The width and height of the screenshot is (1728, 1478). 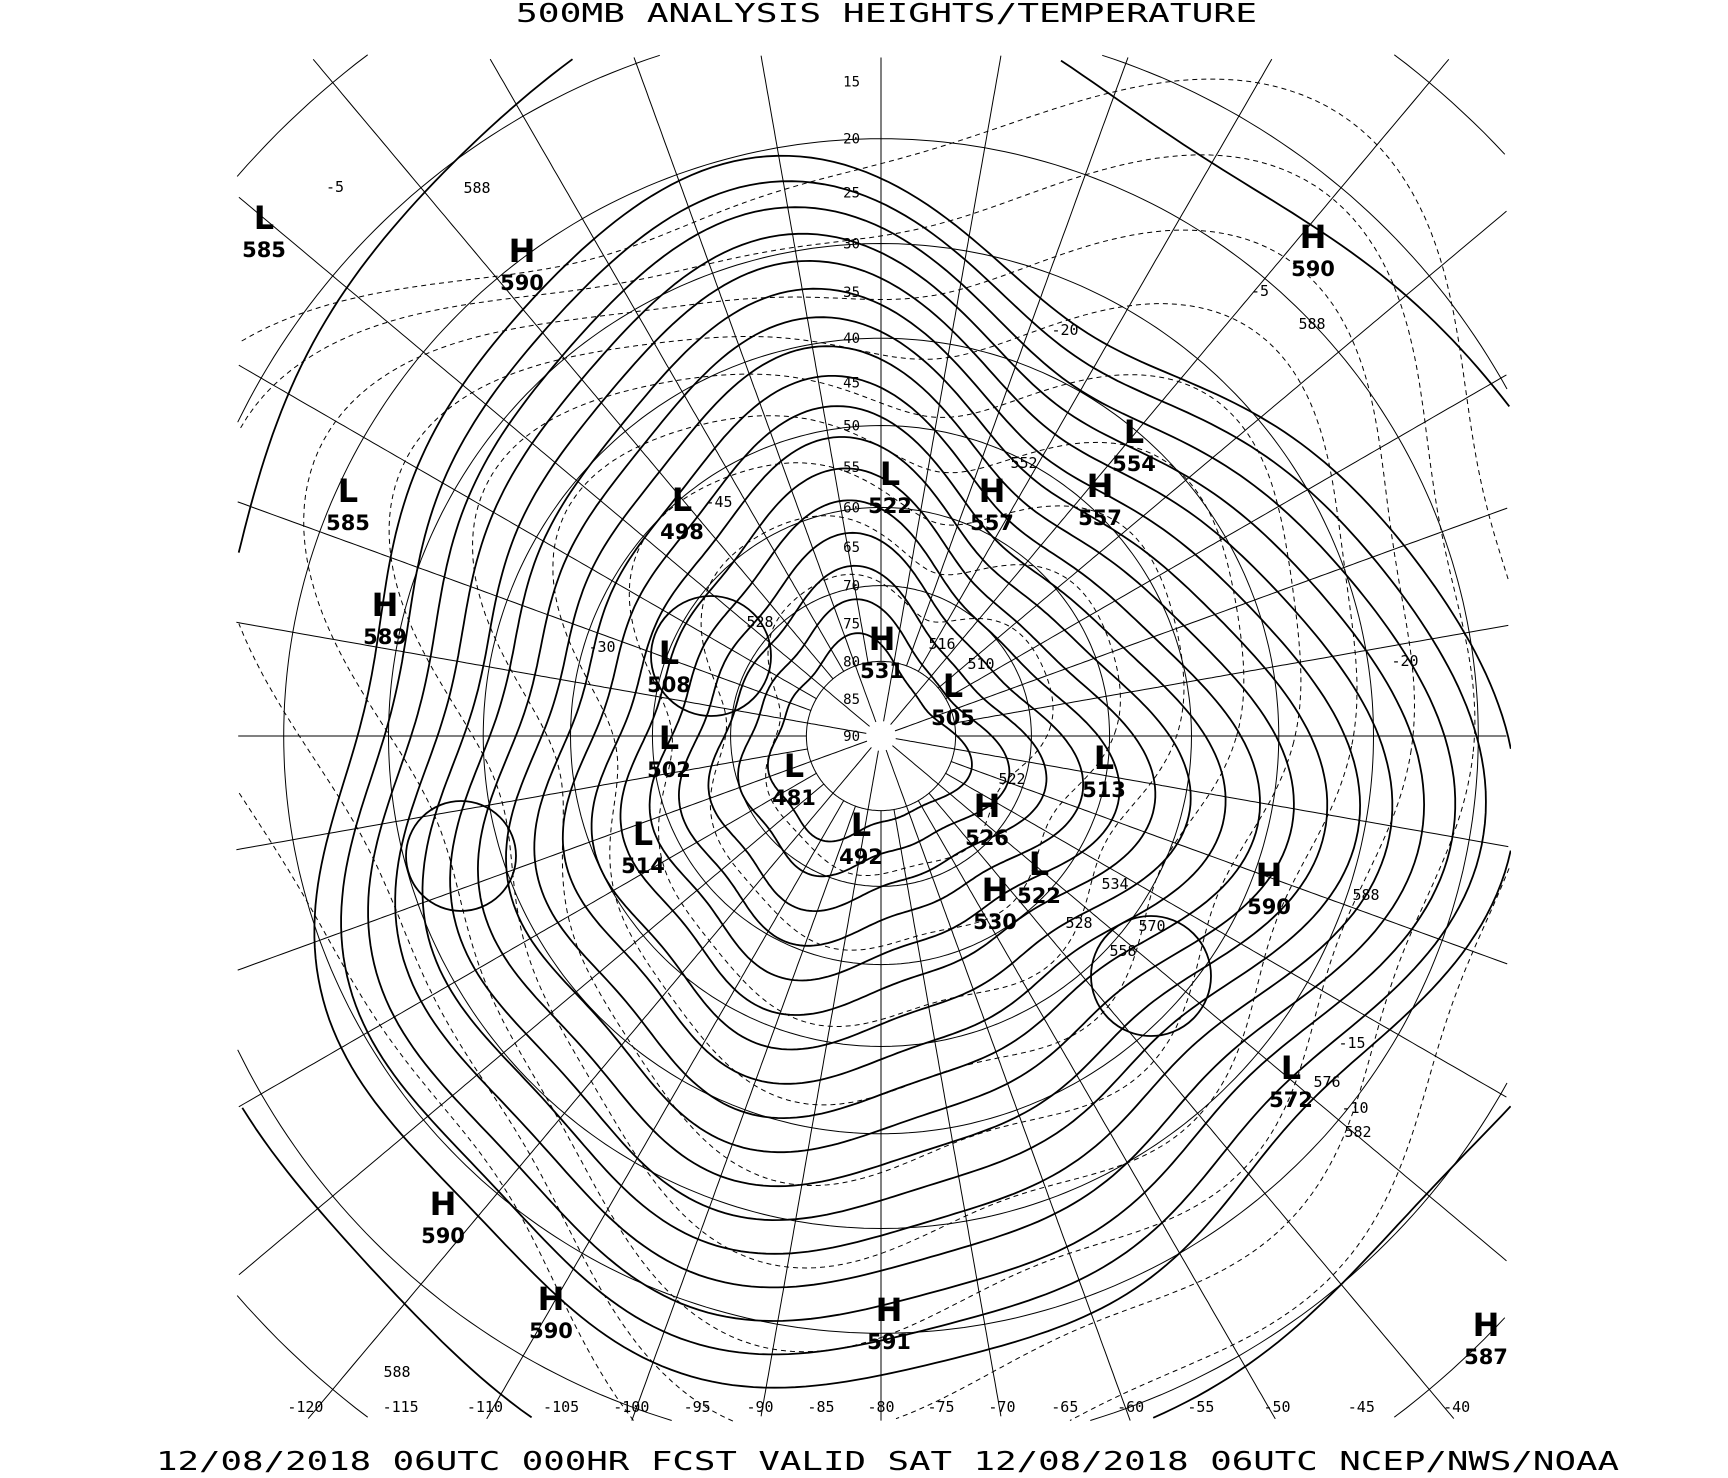 I want to click on latitude-circle, so click(x=881, y=736).